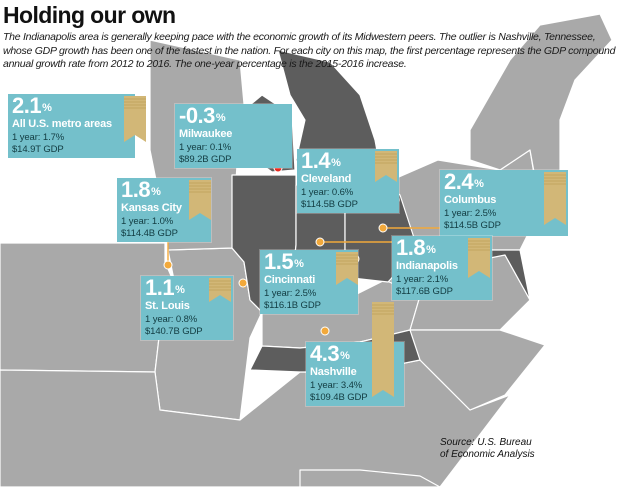 The image size is (630, 491). I want to click on one-year-growth: 1 year: 0.6%, so click(327, 192).